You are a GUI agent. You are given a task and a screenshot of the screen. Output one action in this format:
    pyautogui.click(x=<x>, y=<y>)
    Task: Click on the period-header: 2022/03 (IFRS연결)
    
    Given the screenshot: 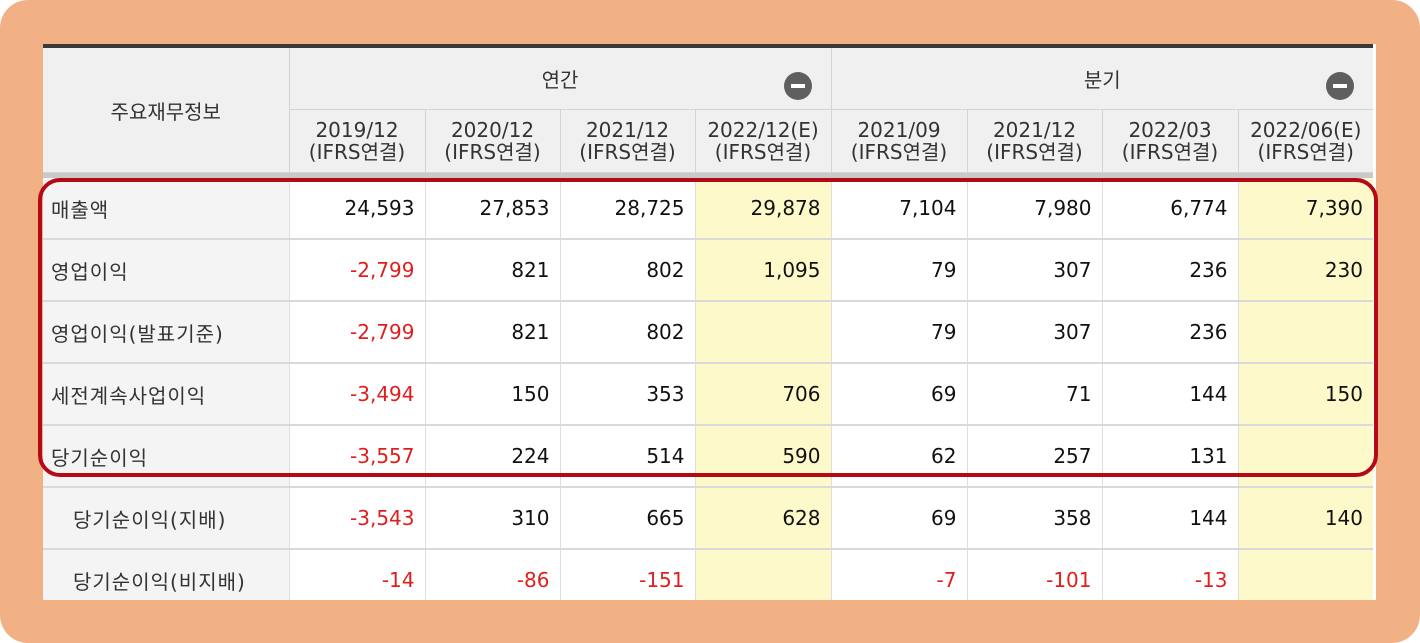 What is the action you would take?
    pyautogui.click(x=1170, y=141)
    